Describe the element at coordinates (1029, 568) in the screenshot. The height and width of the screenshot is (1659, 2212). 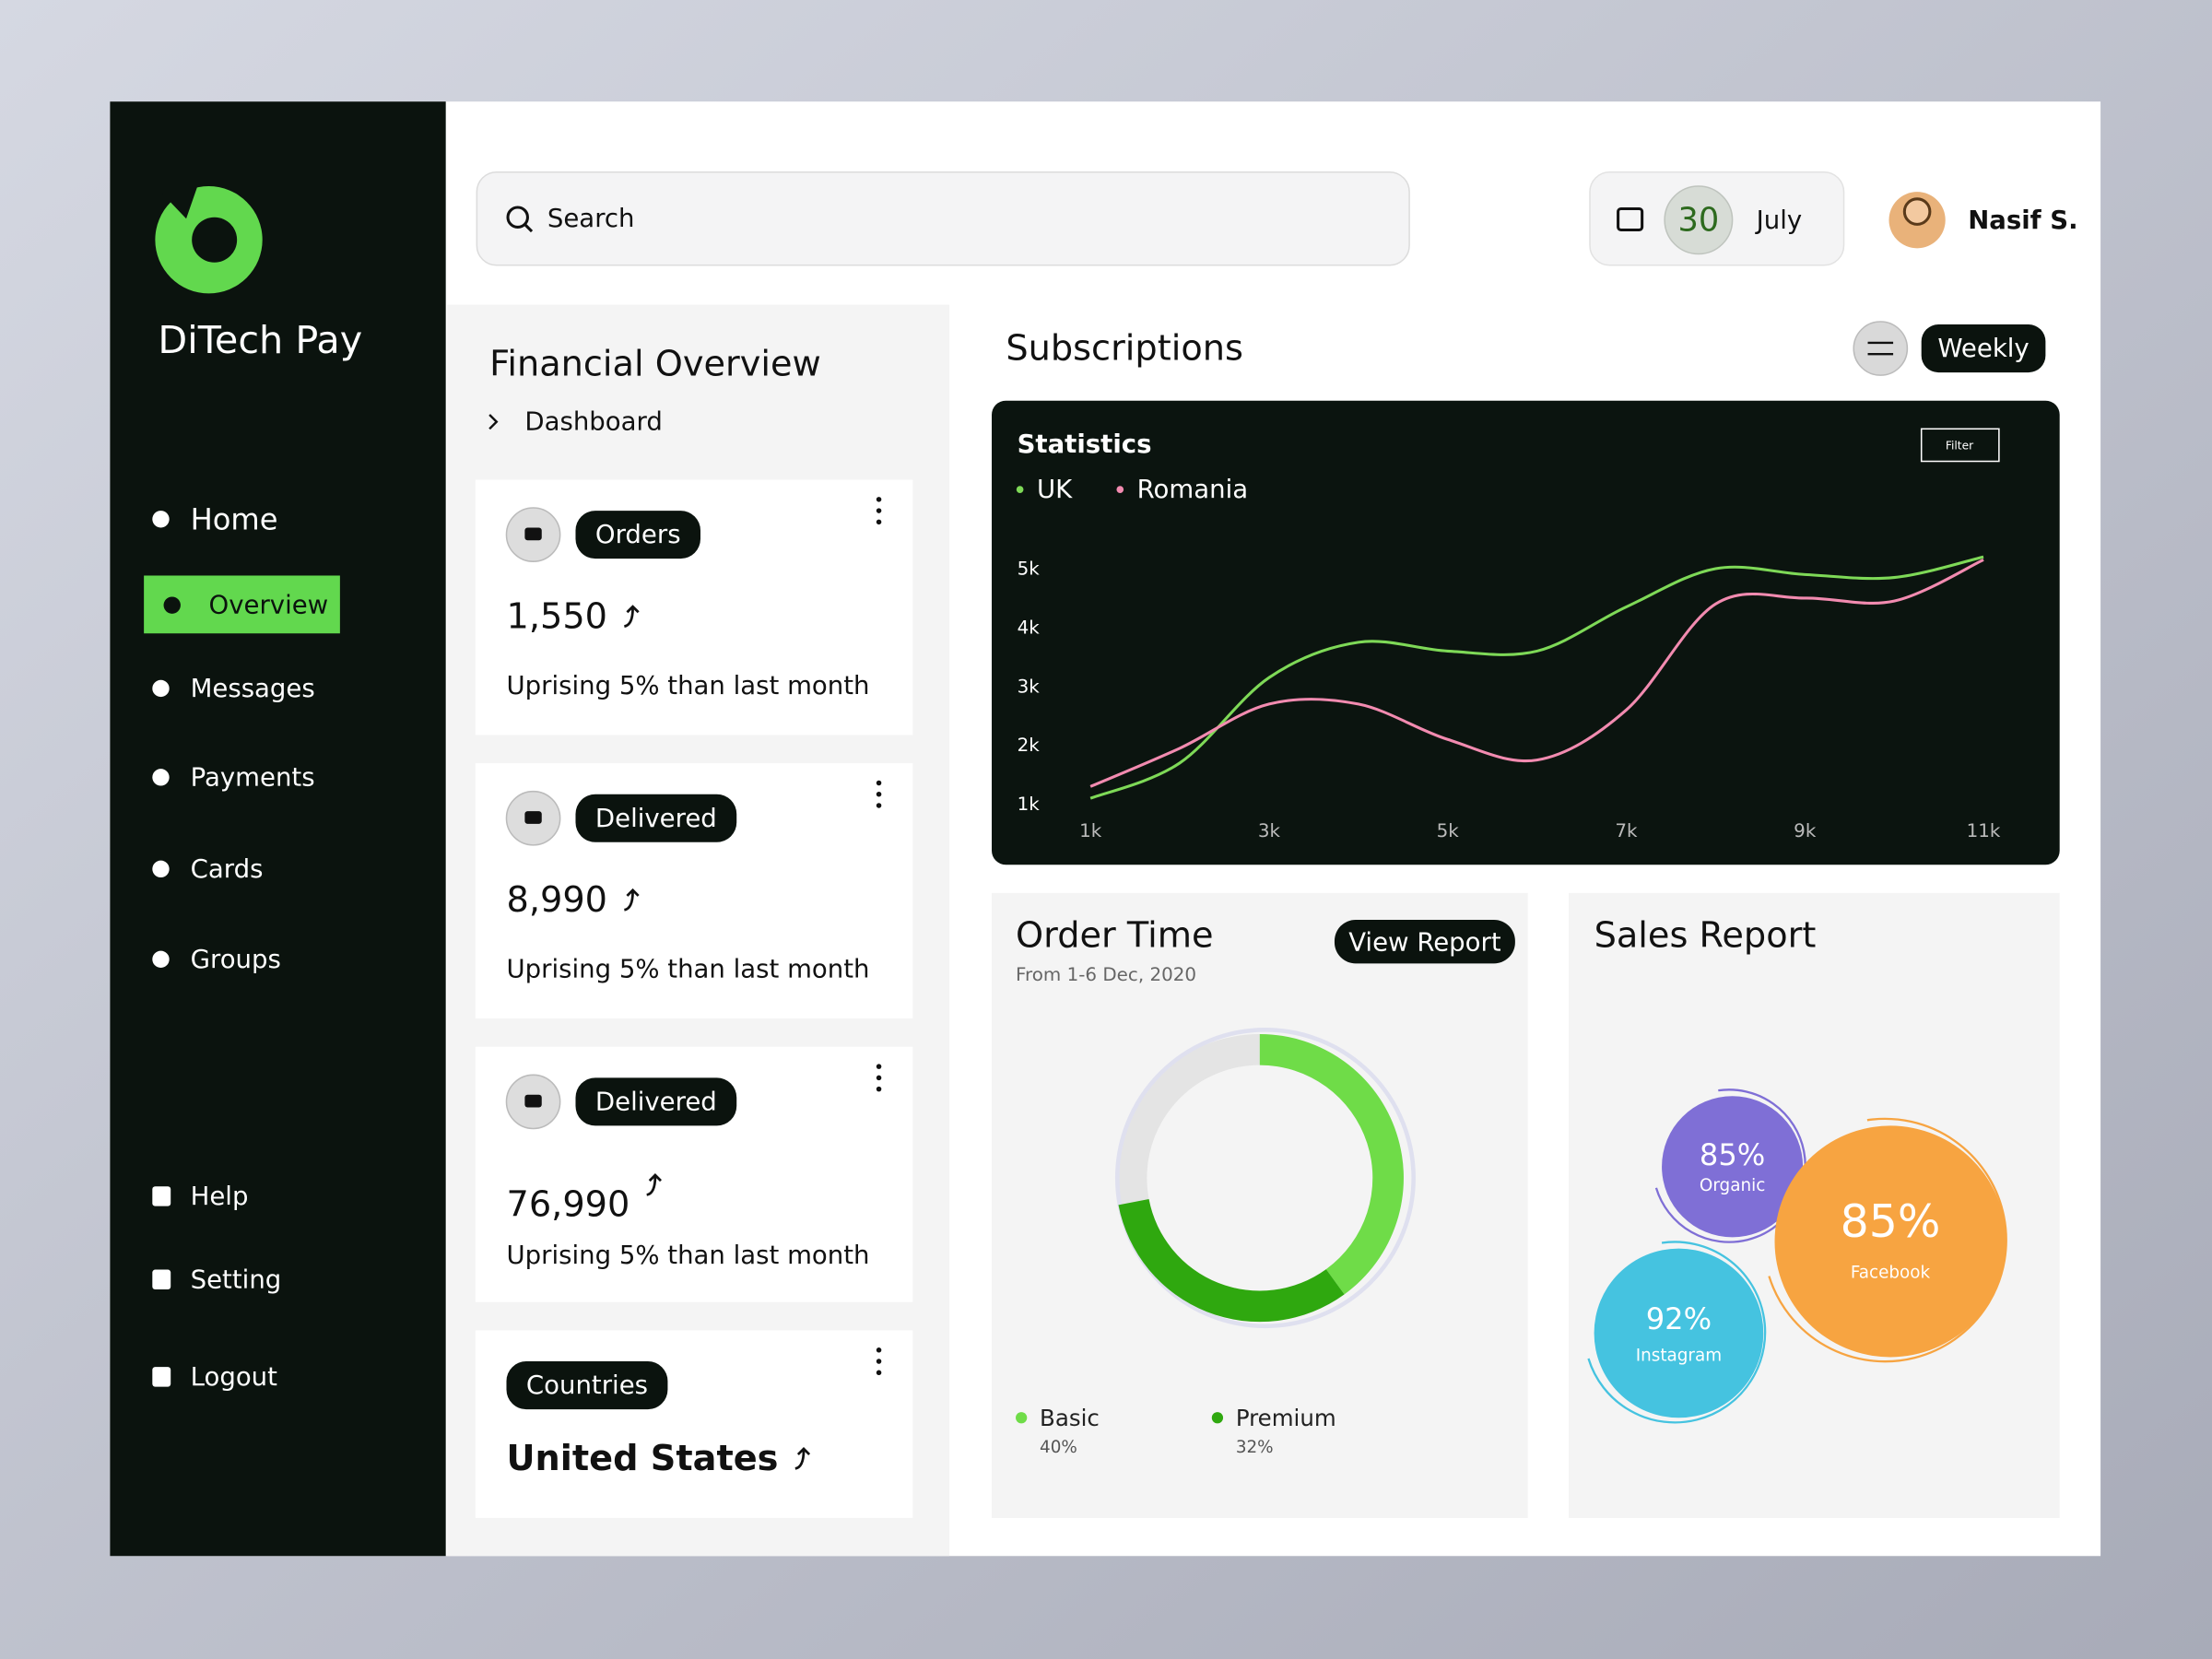
I see `y-tick-label: 5k` at that location.